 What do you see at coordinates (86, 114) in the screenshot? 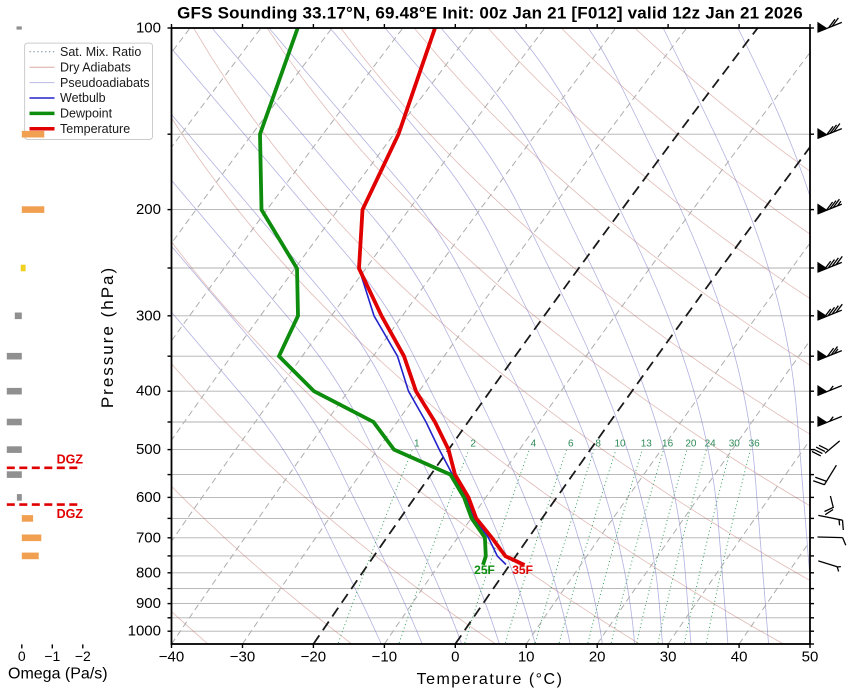
I see `svg-text: Dewpoint` at bounding box center [86, 114].